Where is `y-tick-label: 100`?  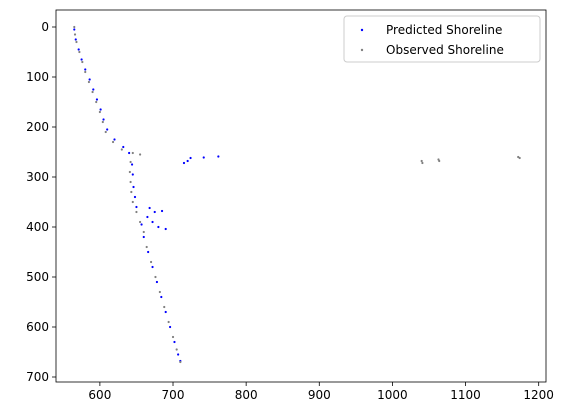 y-tick-label: 100 is located at coordinates (37, 77).